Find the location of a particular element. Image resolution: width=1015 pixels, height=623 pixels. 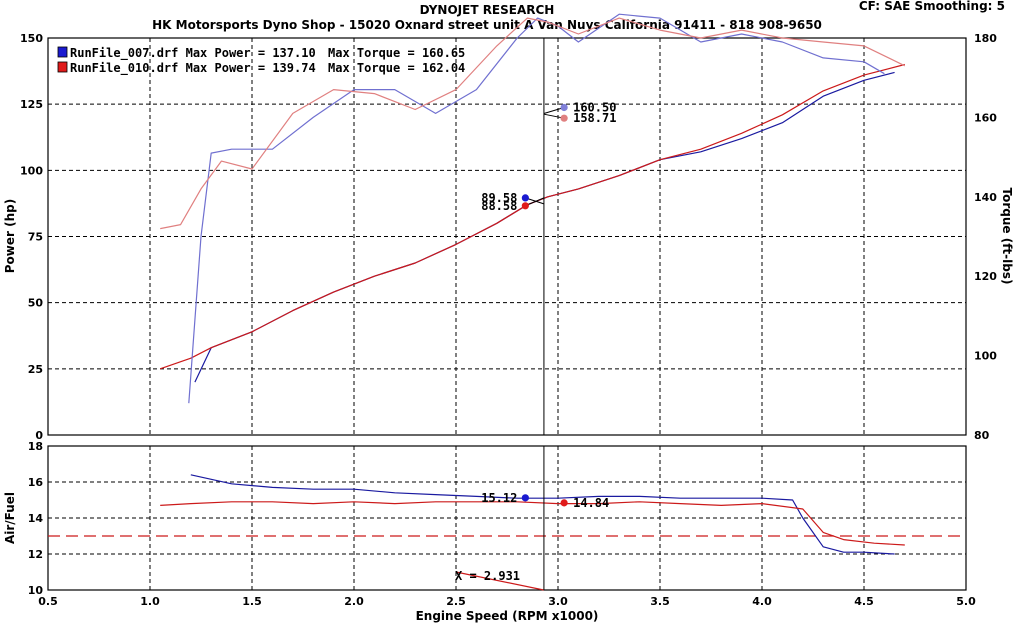

marker-value: 15.12 is located at coordinates (499, 498).